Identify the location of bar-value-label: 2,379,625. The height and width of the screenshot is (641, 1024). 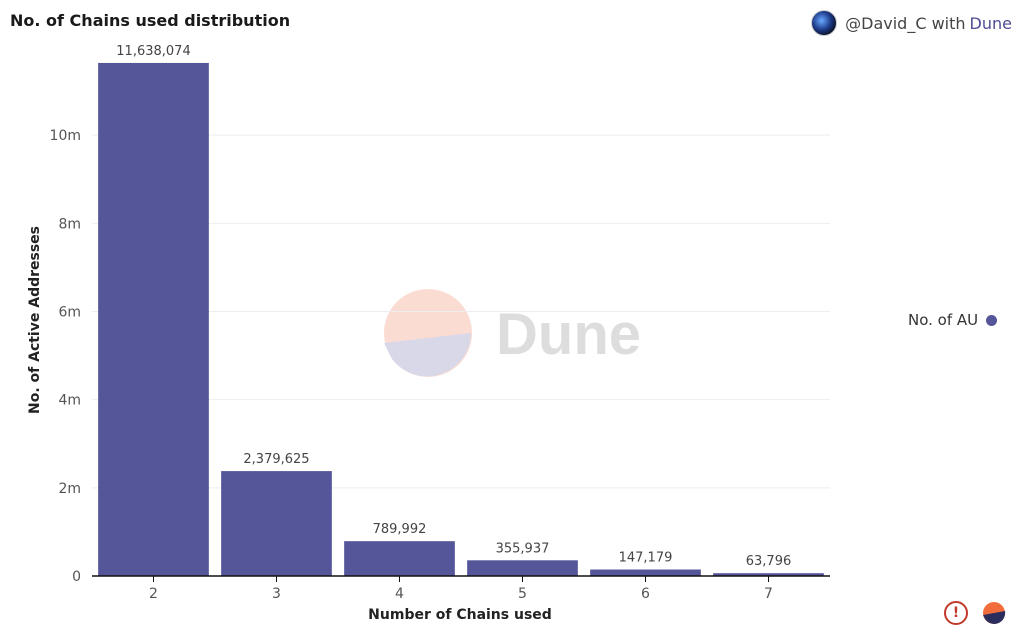
(276, 459).